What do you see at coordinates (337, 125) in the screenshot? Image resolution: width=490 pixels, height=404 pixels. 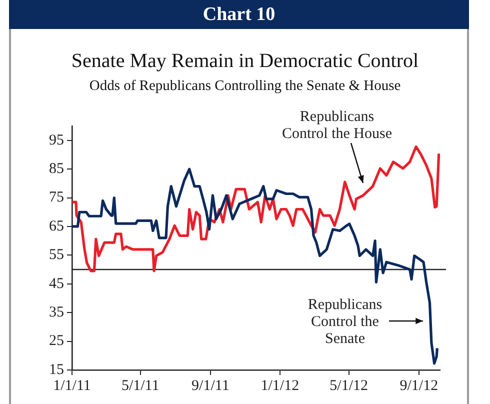 I see `annotation: Republicans Control the House` at bounding box center [337, 125].